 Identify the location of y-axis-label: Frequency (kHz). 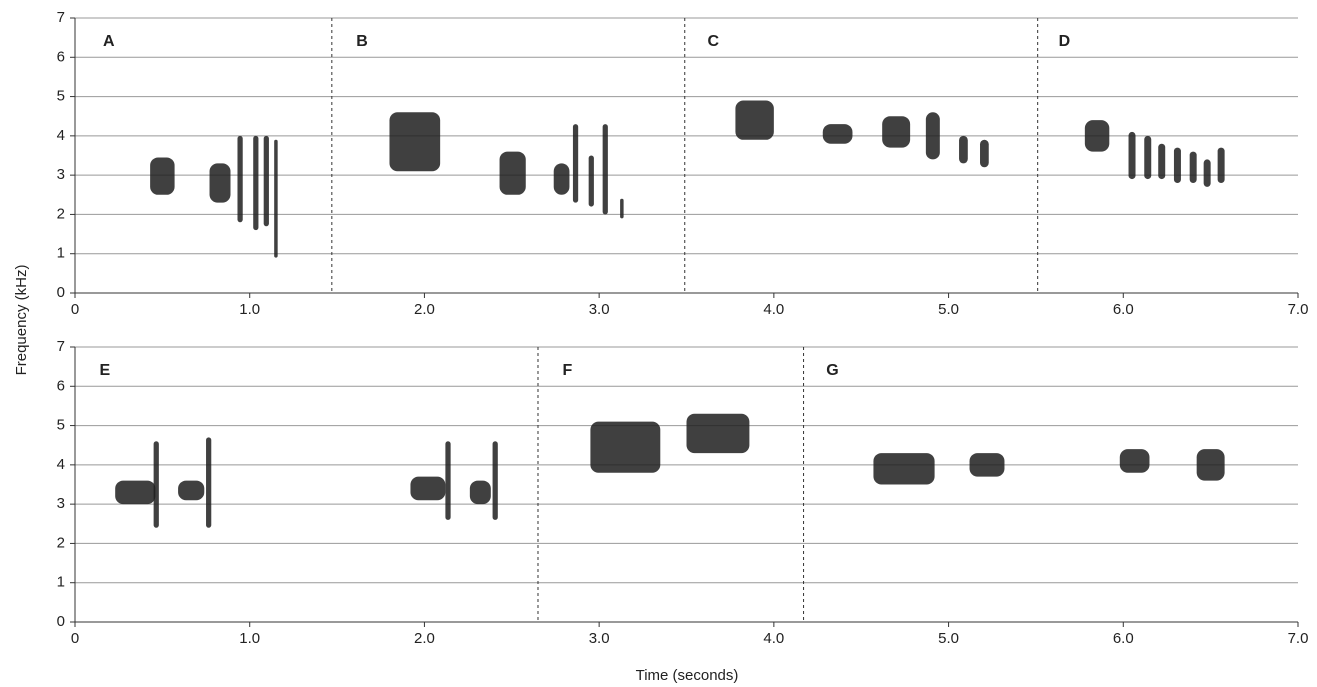
(21, 320).